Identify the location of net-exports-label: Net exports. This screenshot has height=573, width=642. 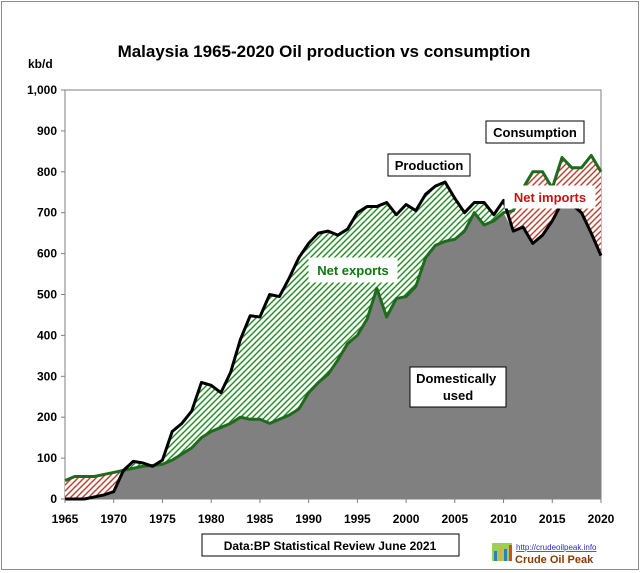
(353, 270).